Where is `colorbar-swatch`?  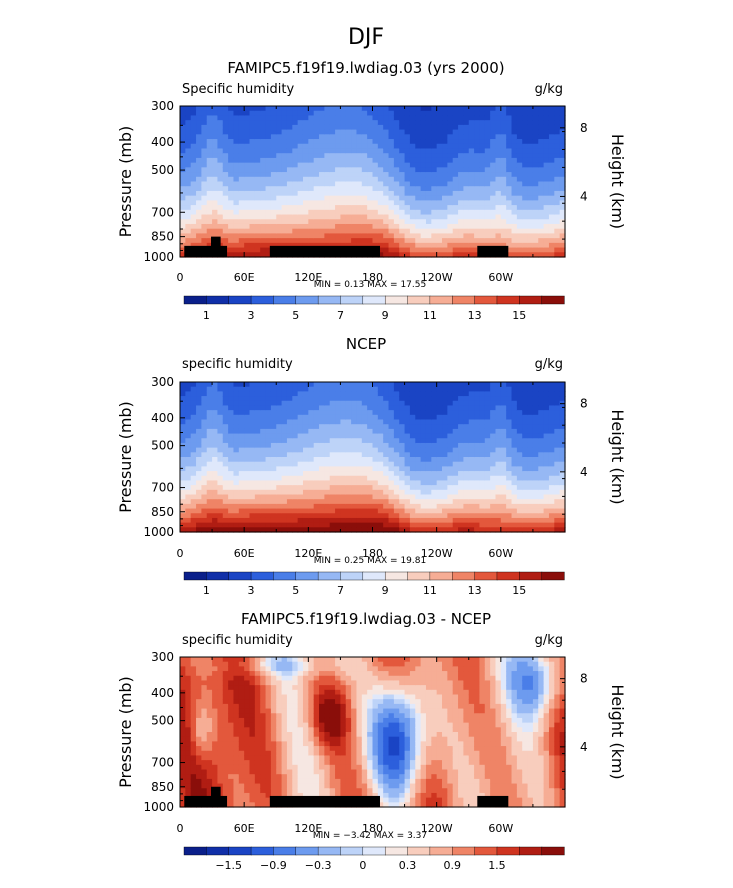
colorbar-swatch is located at coordinates (218, 576).